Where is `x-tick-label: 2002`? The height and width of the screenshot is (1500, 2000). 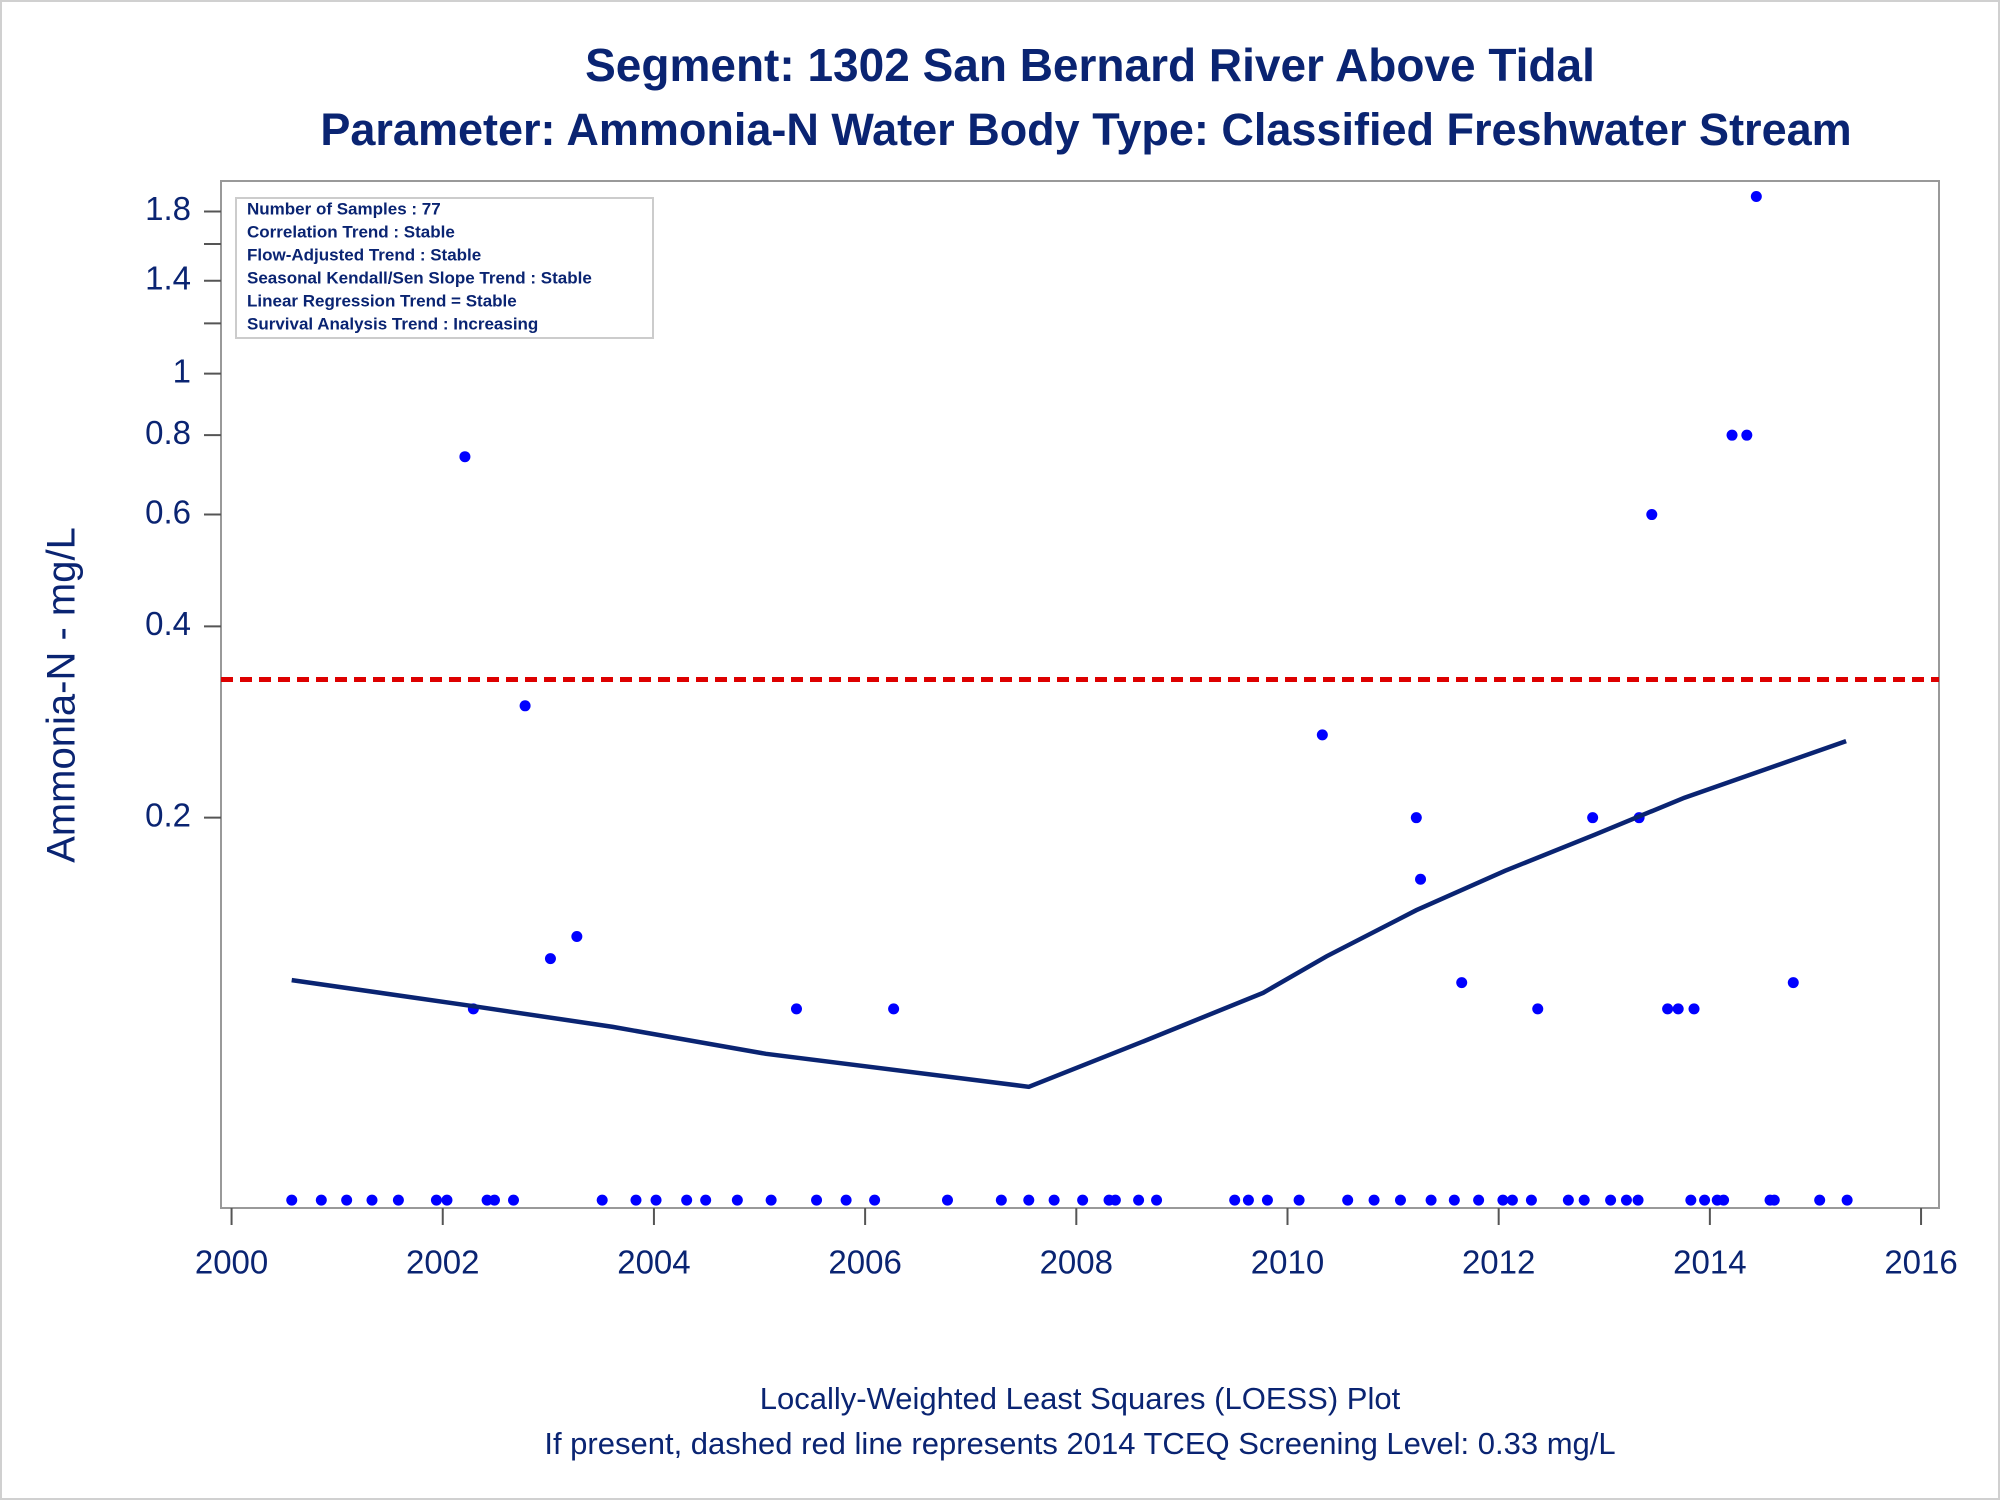
x-tick-label: 2002 is located at coordinates (442, 1262).